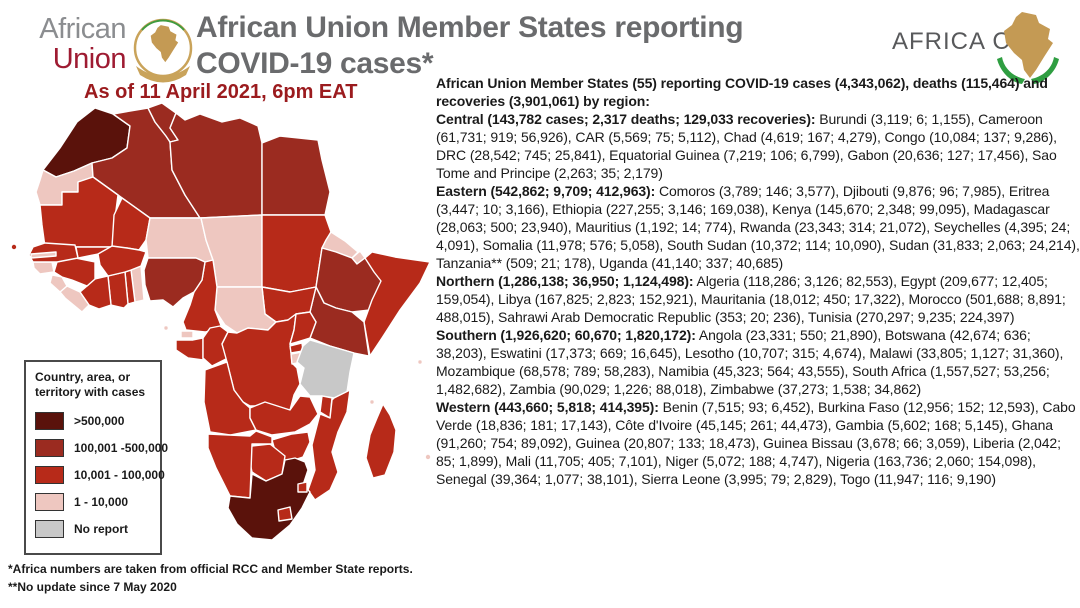 Image resolution: width=1080 pixels, height=608 pixels. I want to click on legend-swatch-10k-100k, so click(49, 475).